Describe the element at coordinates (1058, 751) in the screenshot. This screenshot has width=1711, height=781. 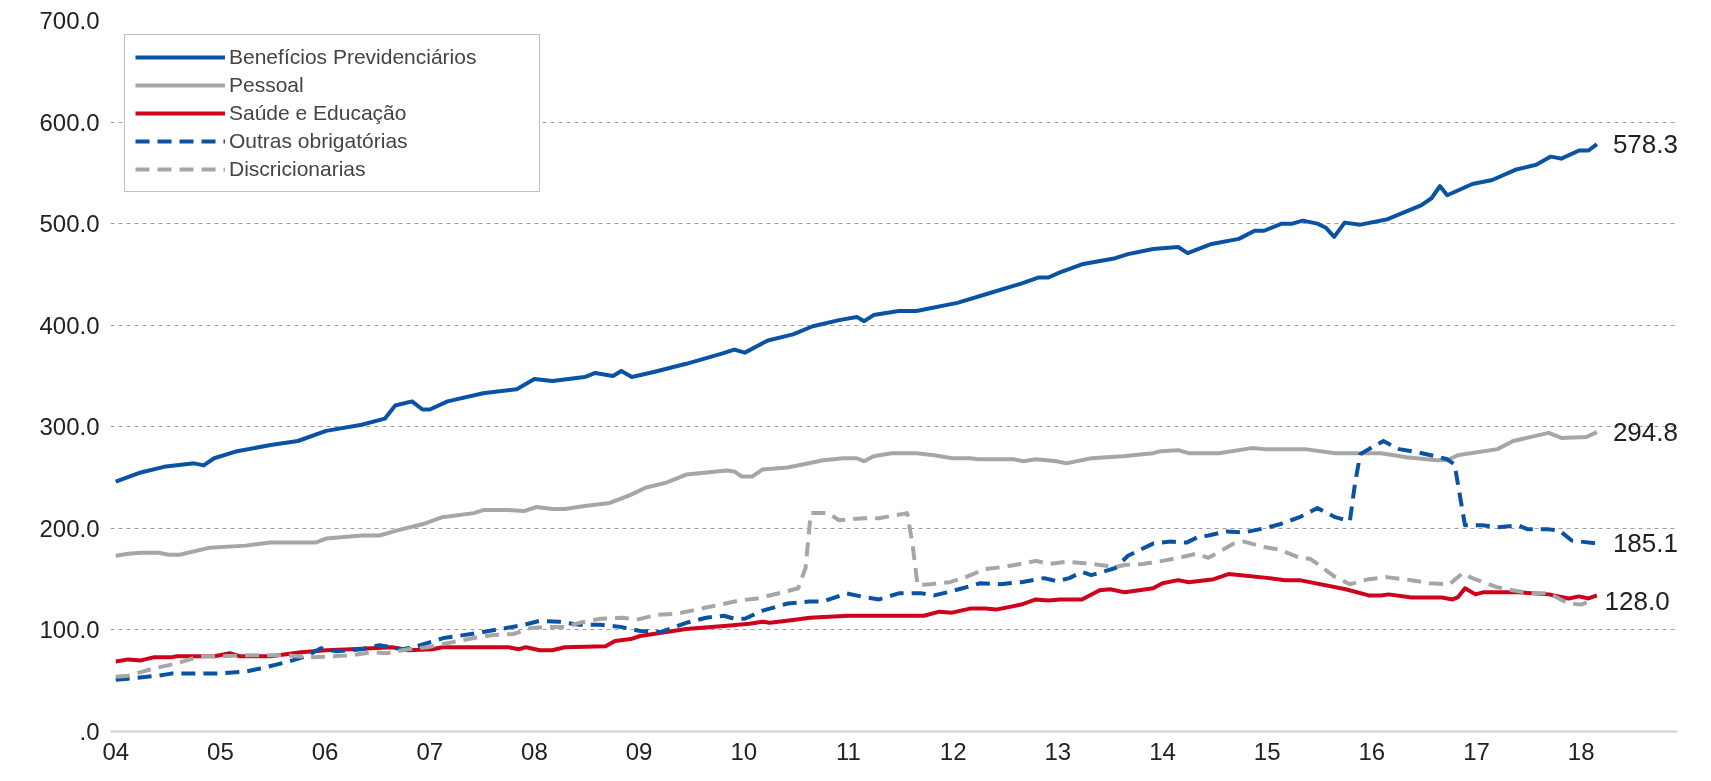
I see `x-tick-label: 13` at that location.